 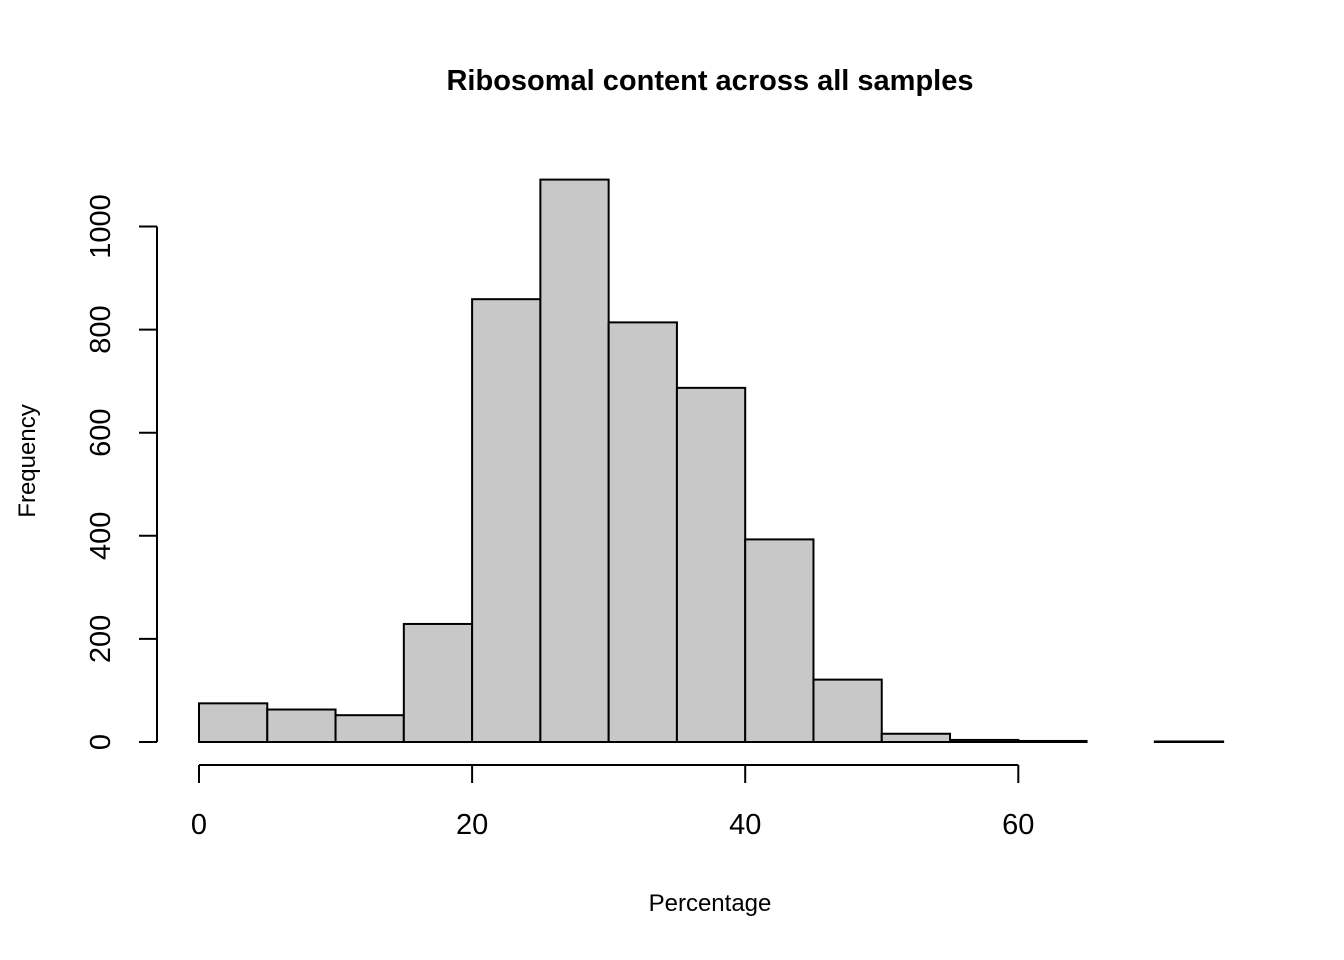 What do you see at coordinates (472, 825) in the screenshot?
I see `x-tick-label: 20` at bounding box center [472, 825].